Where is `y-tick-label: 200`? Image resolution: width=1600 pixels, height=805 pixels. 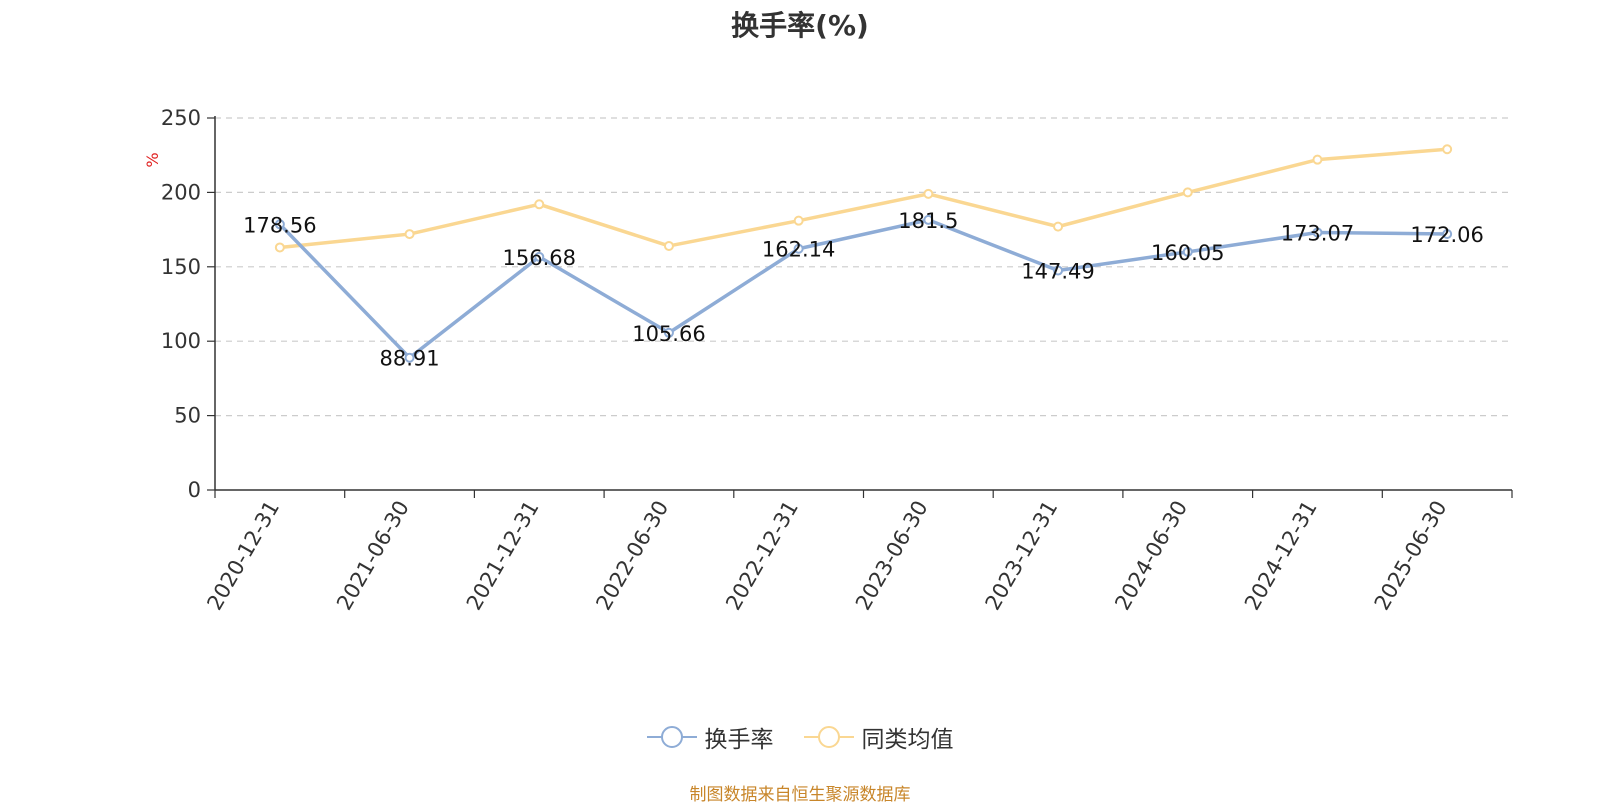 y-tick-label: 200 is located at coordinates (181, 192).